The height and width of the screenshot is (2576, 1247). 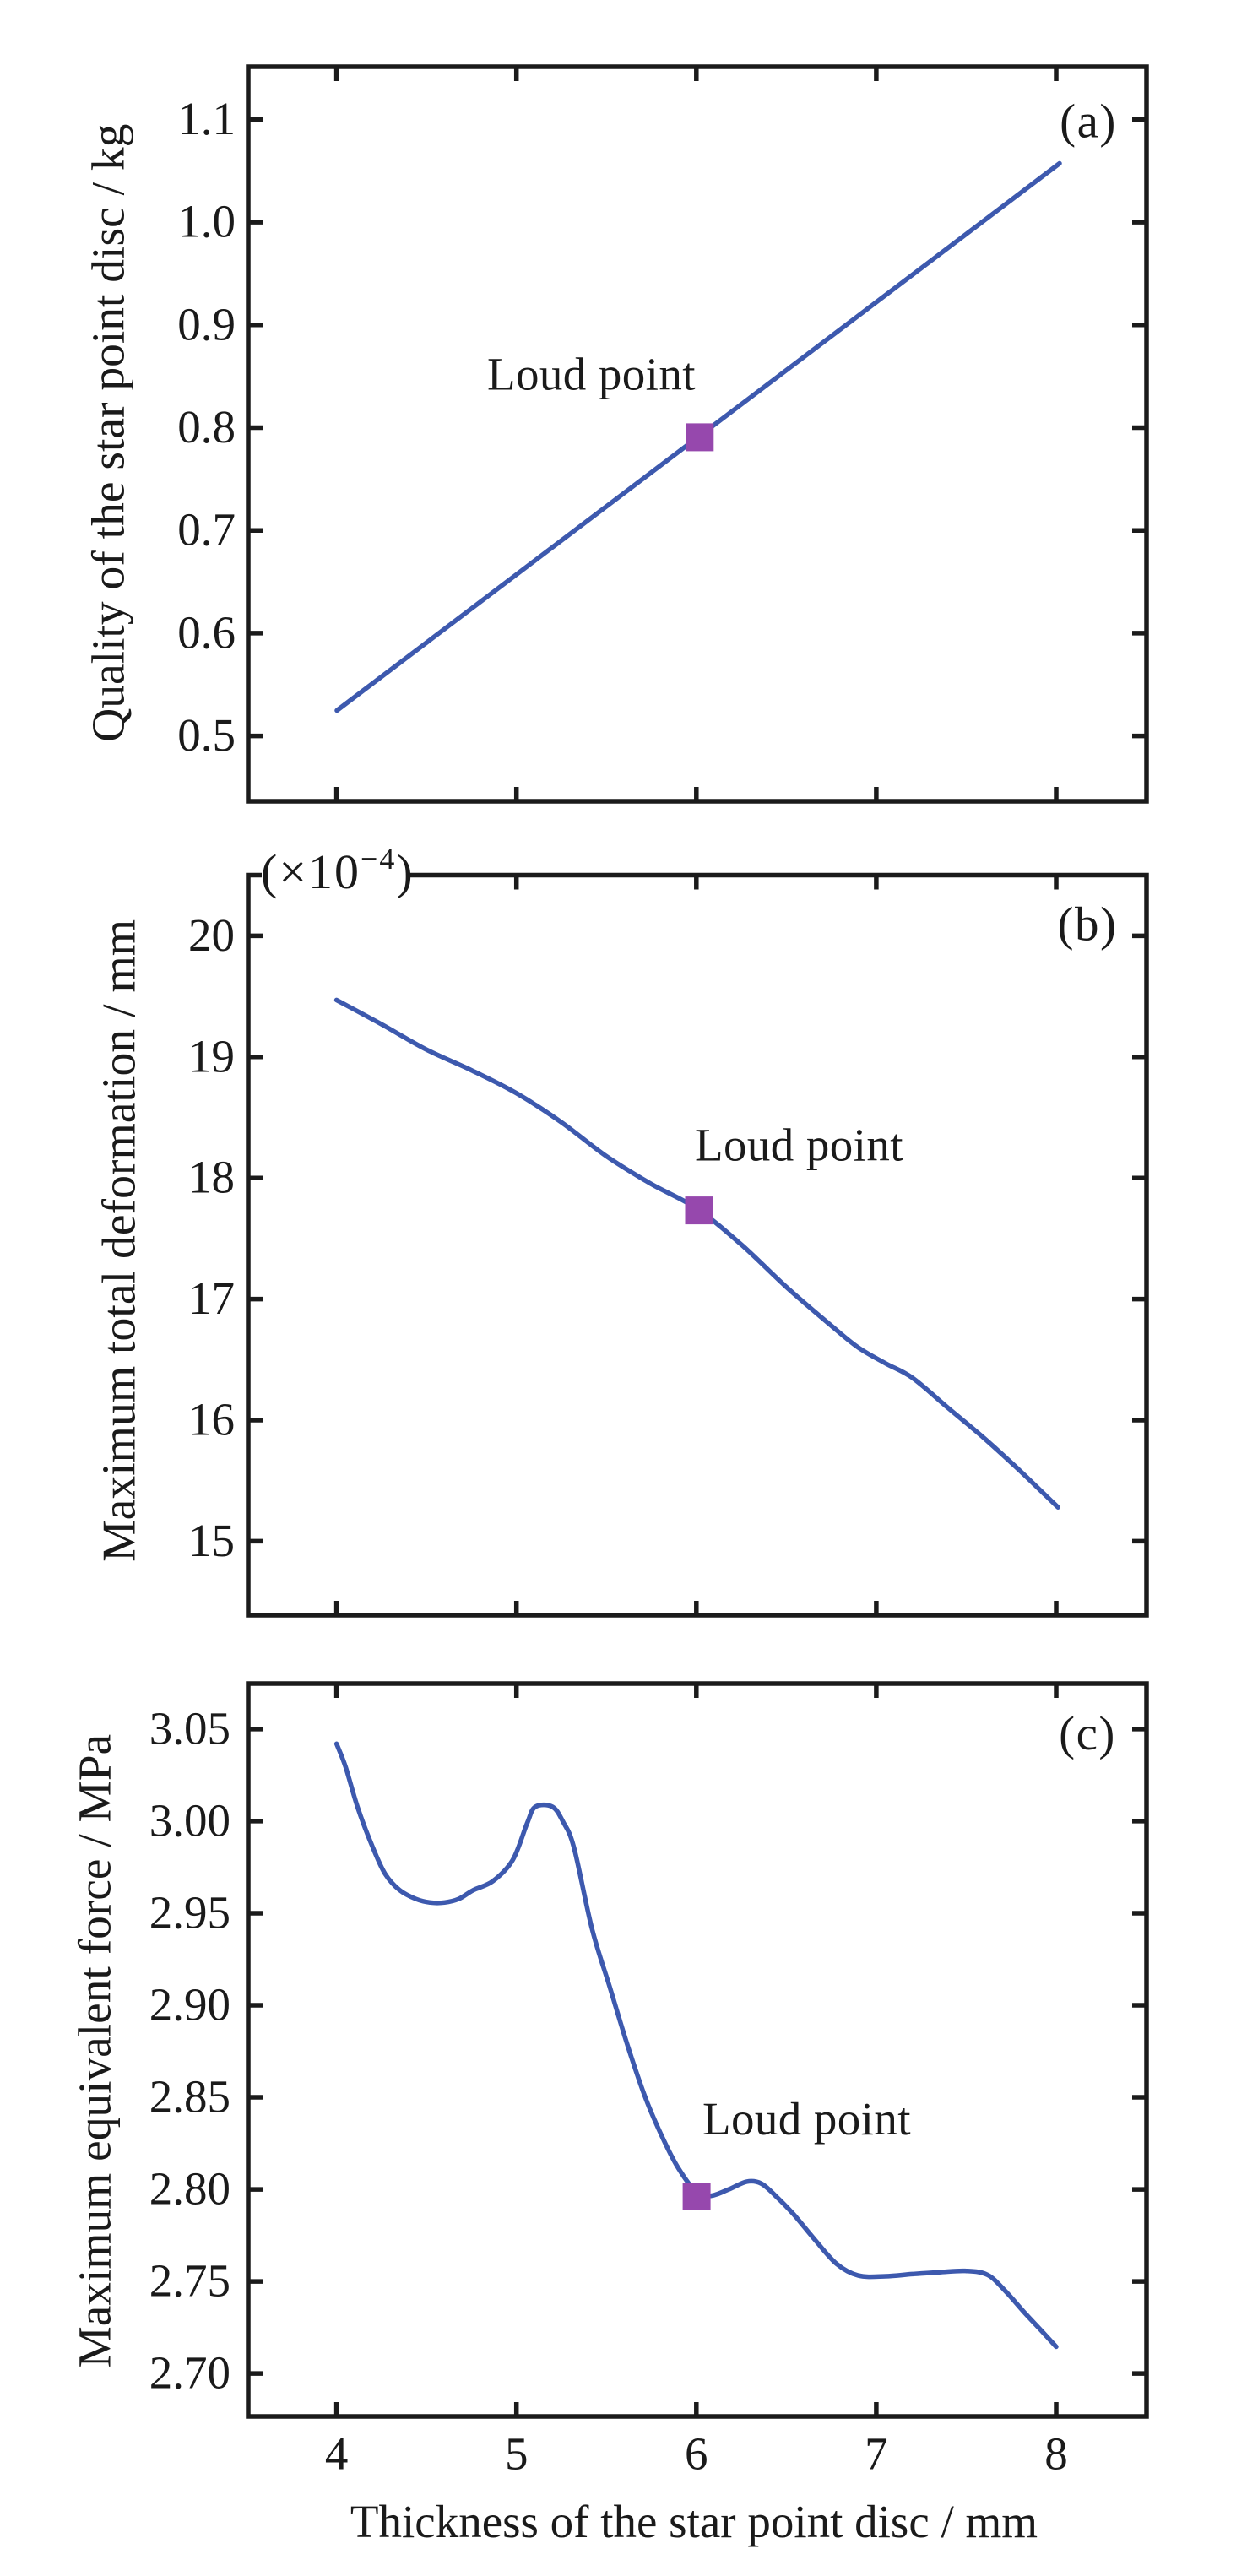 What do you see at coordinates (1088, 122) in the screenshot?
I see `svg-text: (a)` at bounding box center [1088, 122].